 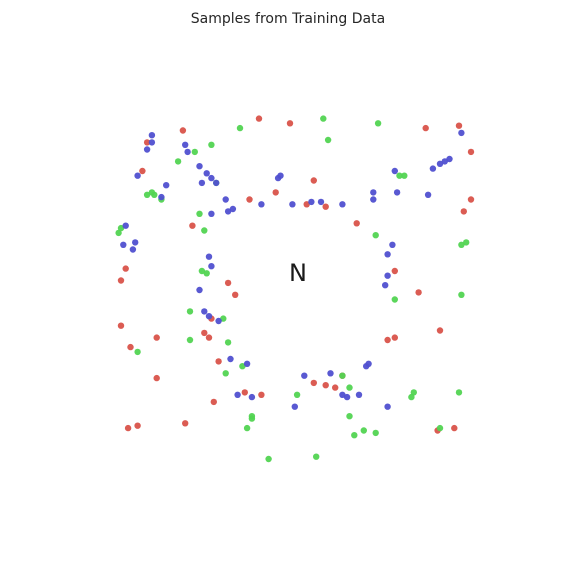 I want to click on center-annotation: N, so click(x=298, y=273).